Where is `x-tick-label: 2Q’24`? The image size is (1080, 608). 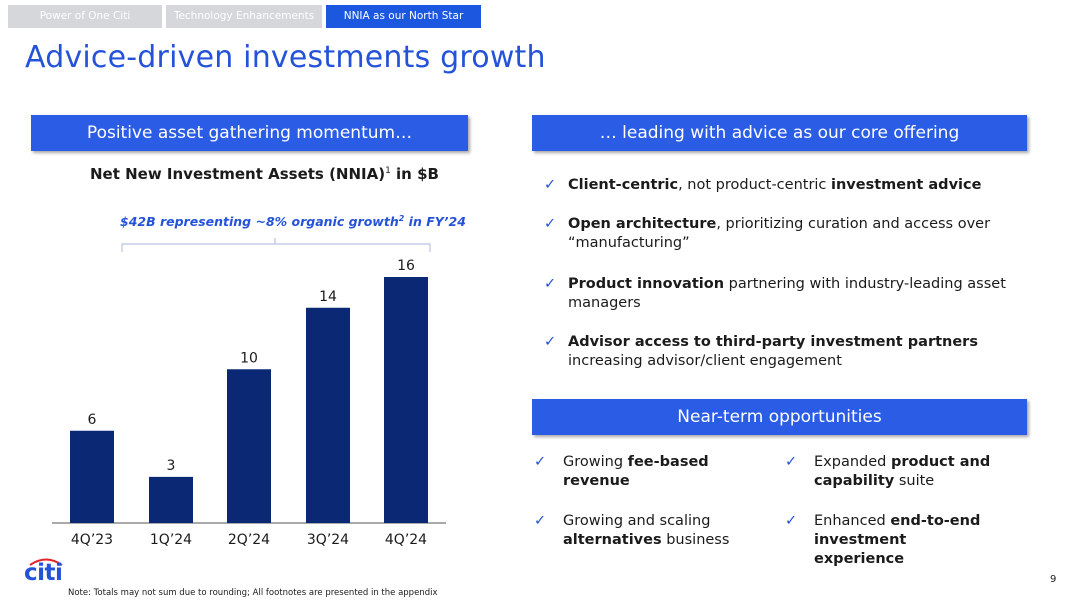
x-tick-label: 2Q’24 is located at coordinates (249, 540).